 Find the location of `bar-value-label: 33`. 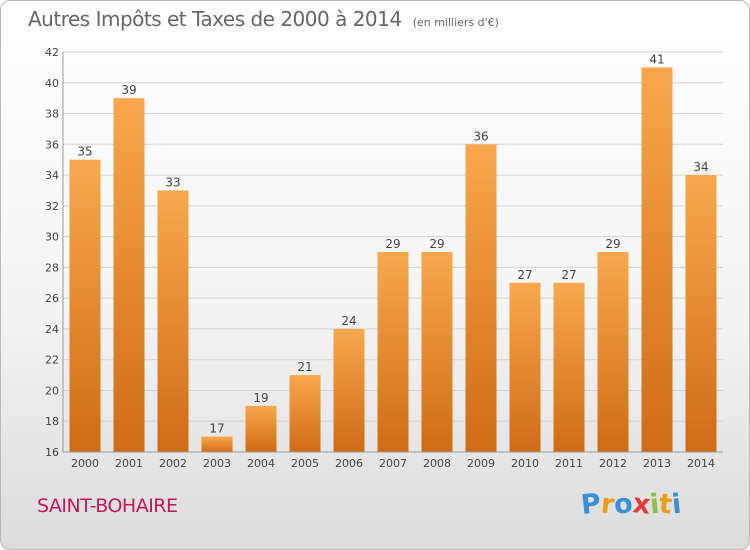

bar-value-label: 33 is located at coordinates (172, 182).